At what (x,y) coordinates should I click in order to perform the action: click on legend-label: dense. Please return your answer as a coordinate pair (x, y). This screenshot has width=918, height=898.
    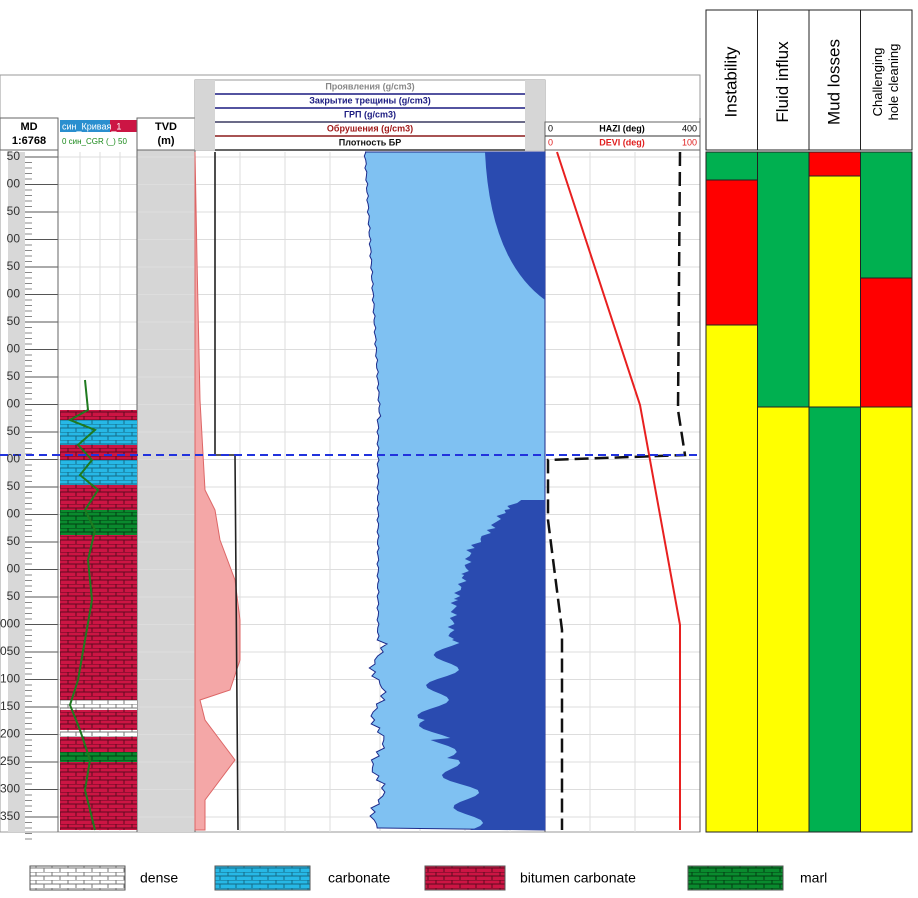
    Looking at the image, I should click on (159, 878).